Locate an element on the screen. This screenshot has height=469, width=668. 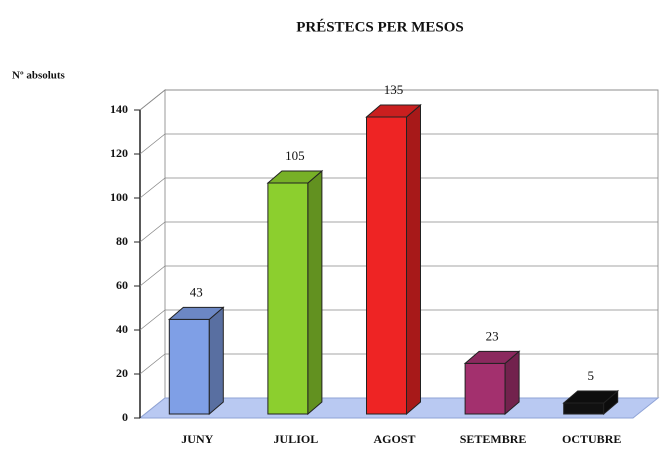
x-tick-label: OCTUBRE is located at coordinates (591, 439).